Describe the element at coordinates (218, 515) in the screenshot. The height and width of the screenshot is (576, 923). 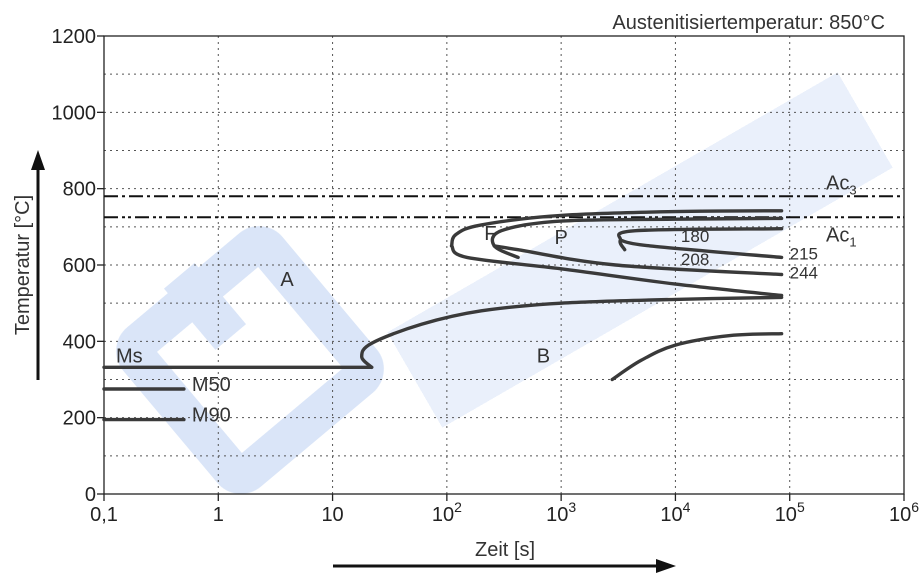
I see `x-tick-label: 1` at that location.